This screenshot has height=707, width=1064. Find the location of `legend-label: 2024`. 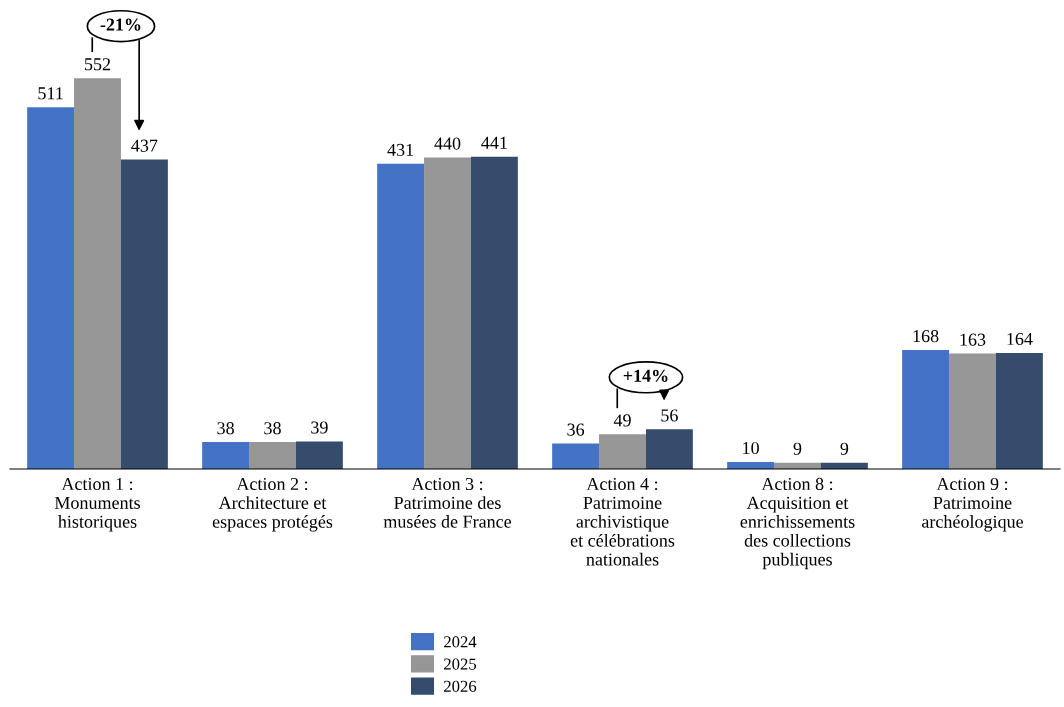

legend-label: 2024 is located at coordinates (460, 642).